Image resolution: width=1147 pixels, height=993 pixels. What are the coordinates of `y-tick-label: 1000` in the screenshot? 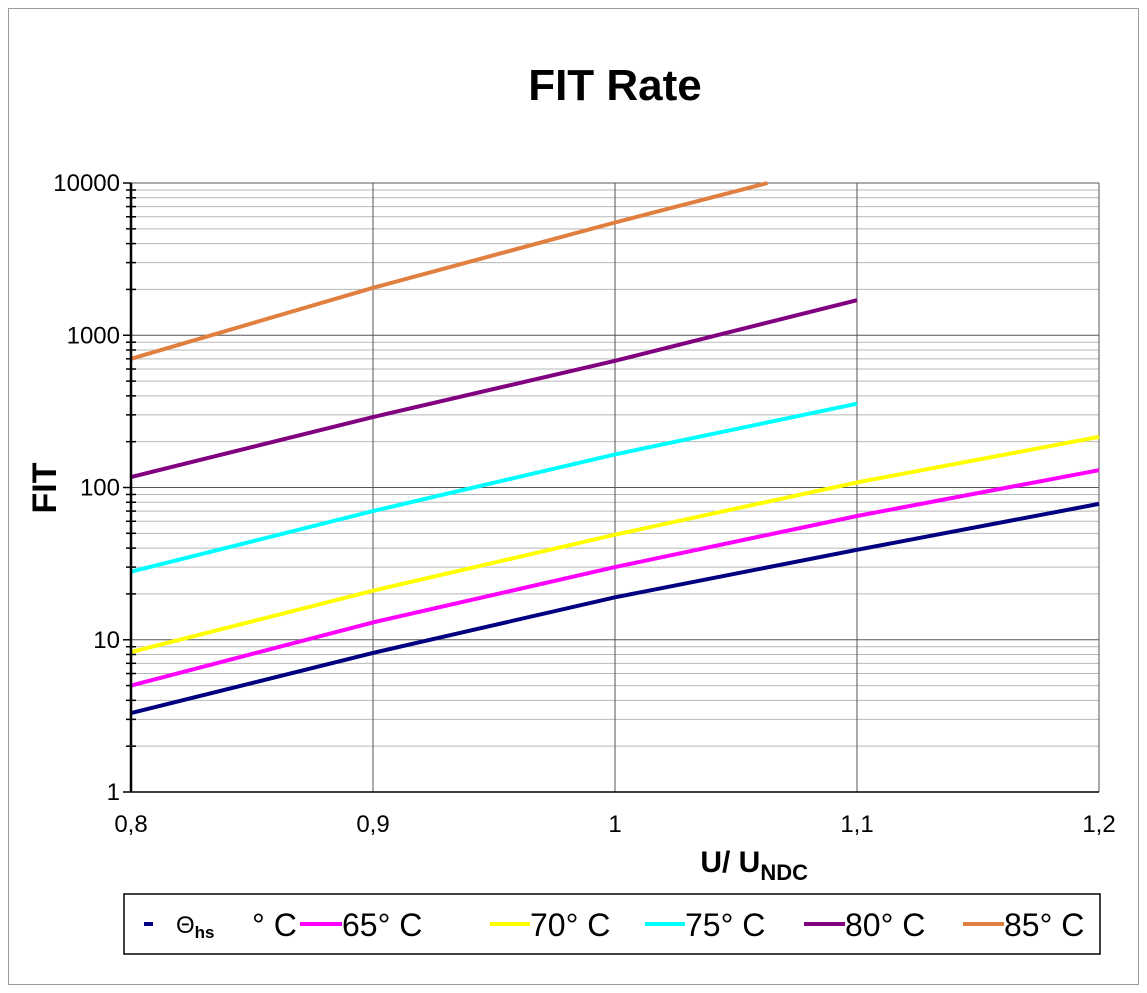 It's located at (93, 335).